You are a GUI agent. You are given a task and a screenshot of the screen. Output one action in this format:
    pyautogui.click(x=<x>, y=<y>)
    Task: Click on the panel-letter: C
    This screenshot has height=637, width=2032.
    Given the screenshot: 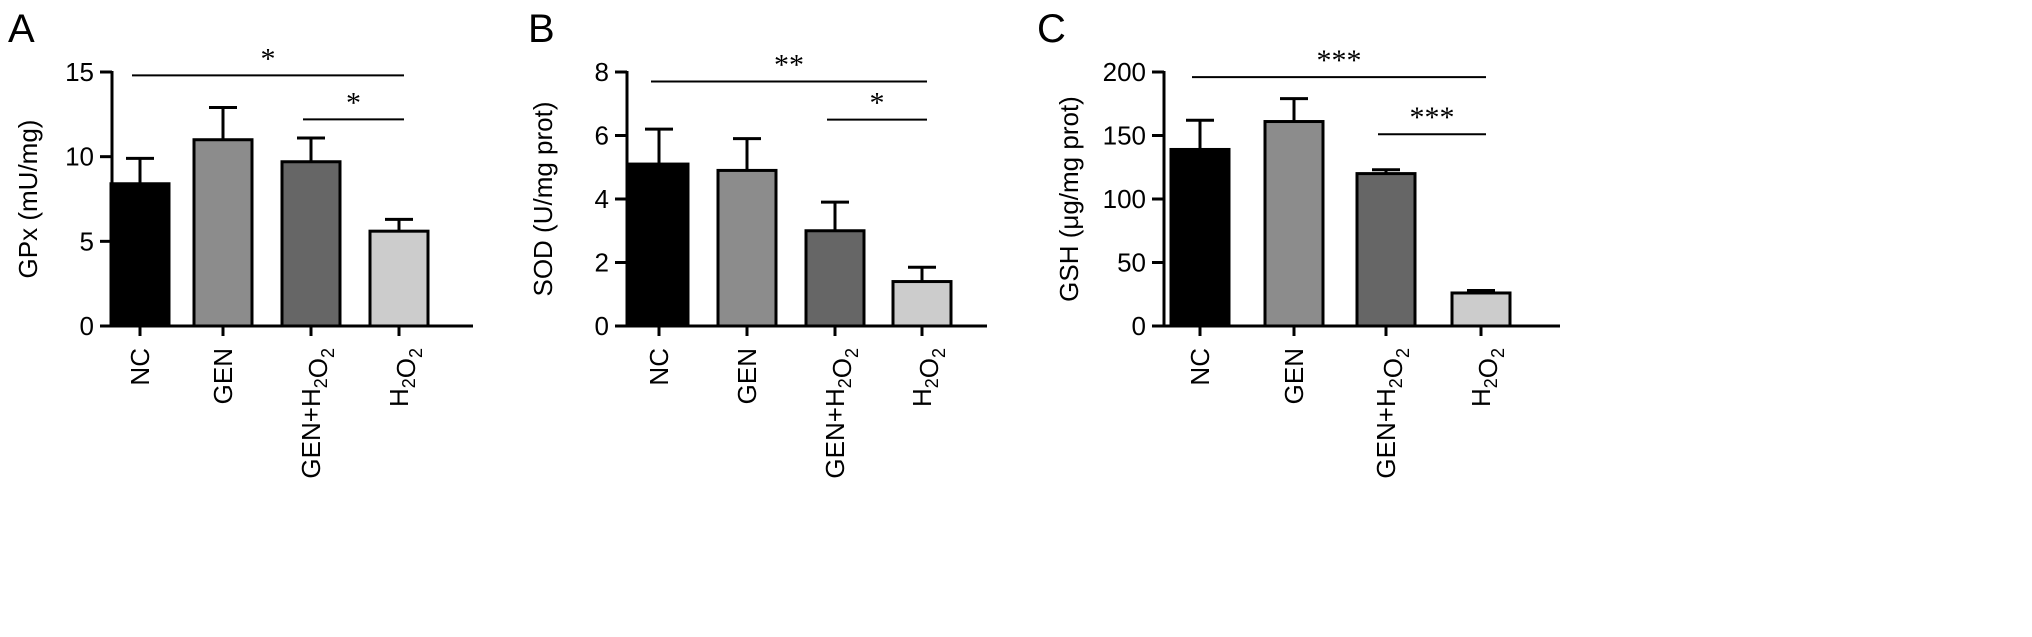 What is the action you would take?
    pyautogui.click(x=1051, y=29)
    